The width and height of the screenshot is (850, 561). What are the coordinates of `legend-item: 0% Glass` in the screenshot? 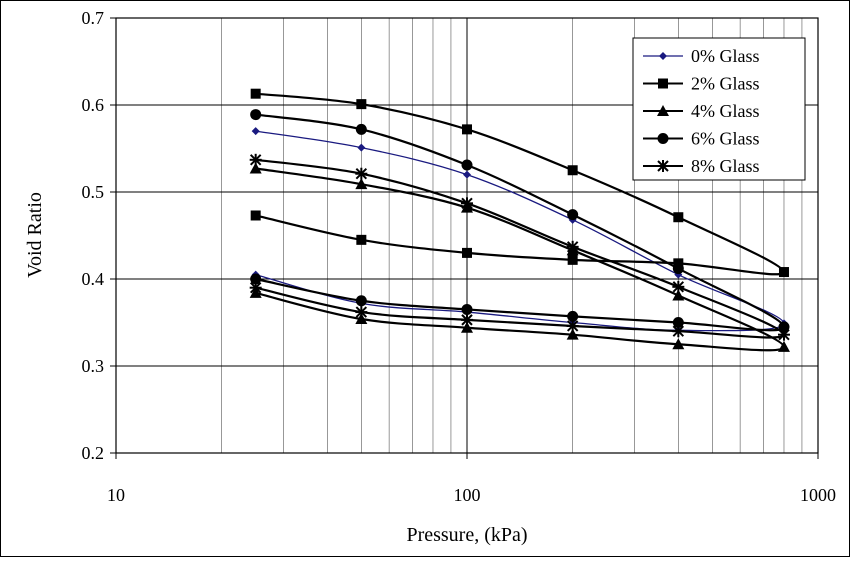 It's located at (701, 56).